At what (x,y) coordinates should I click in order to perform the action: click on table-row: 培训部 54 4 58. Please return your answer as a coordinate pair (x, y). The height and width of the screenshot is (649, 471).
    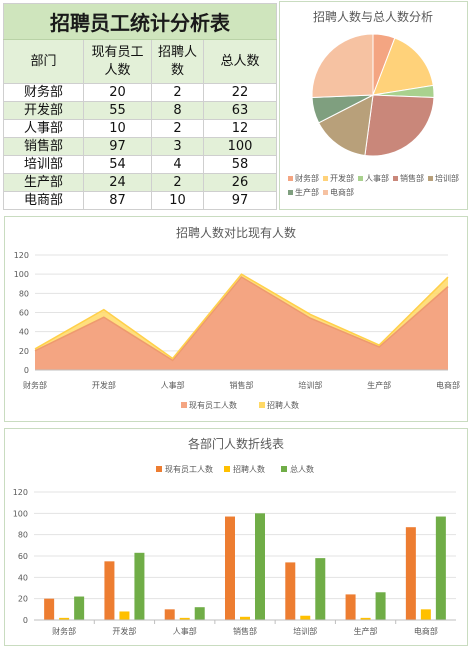
    Looking at the image, I should click on (140, 164).